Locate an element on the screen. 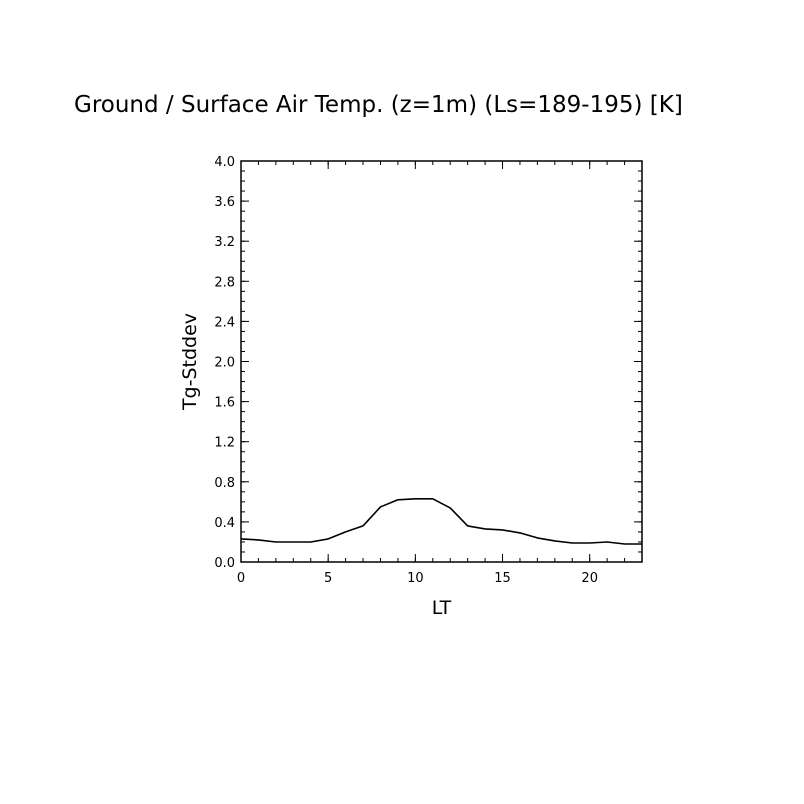  y-tick-label: 4.0 is located at coordinates (224, 162).